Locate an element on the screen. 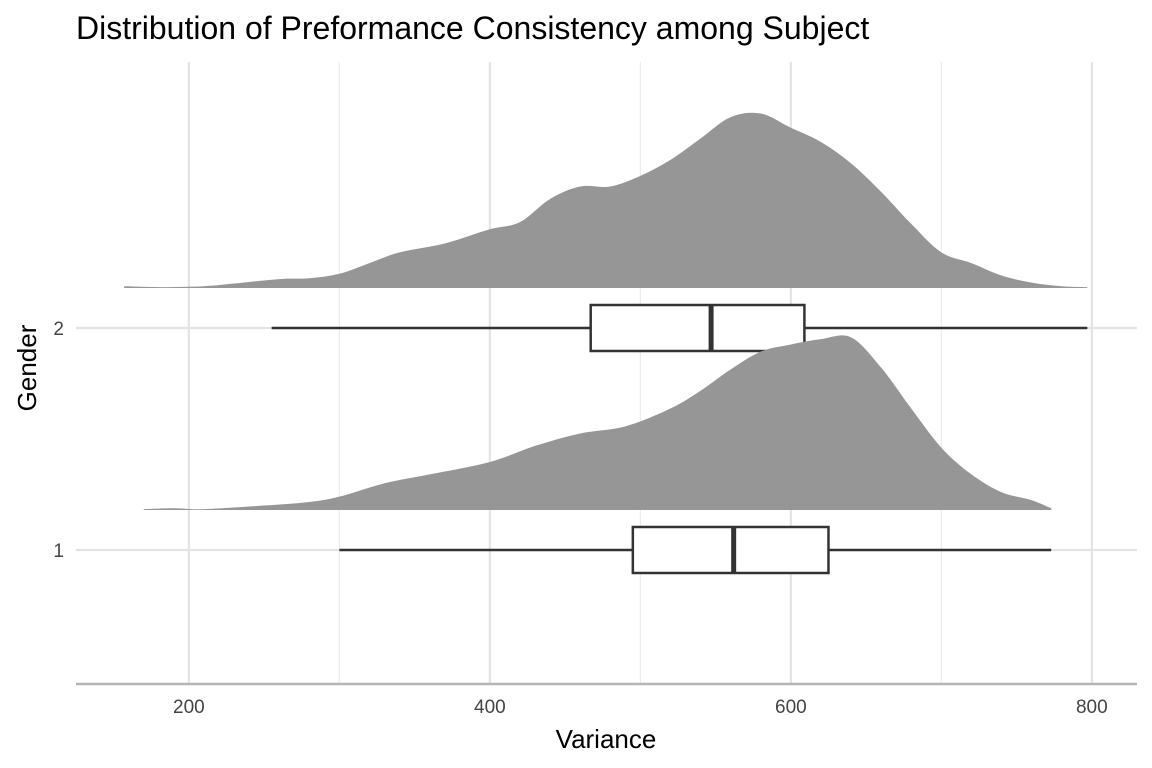 The height and width of the screenshot is (768, 1152). y-tick-labels: 12 is located at coordinates (58, 440).